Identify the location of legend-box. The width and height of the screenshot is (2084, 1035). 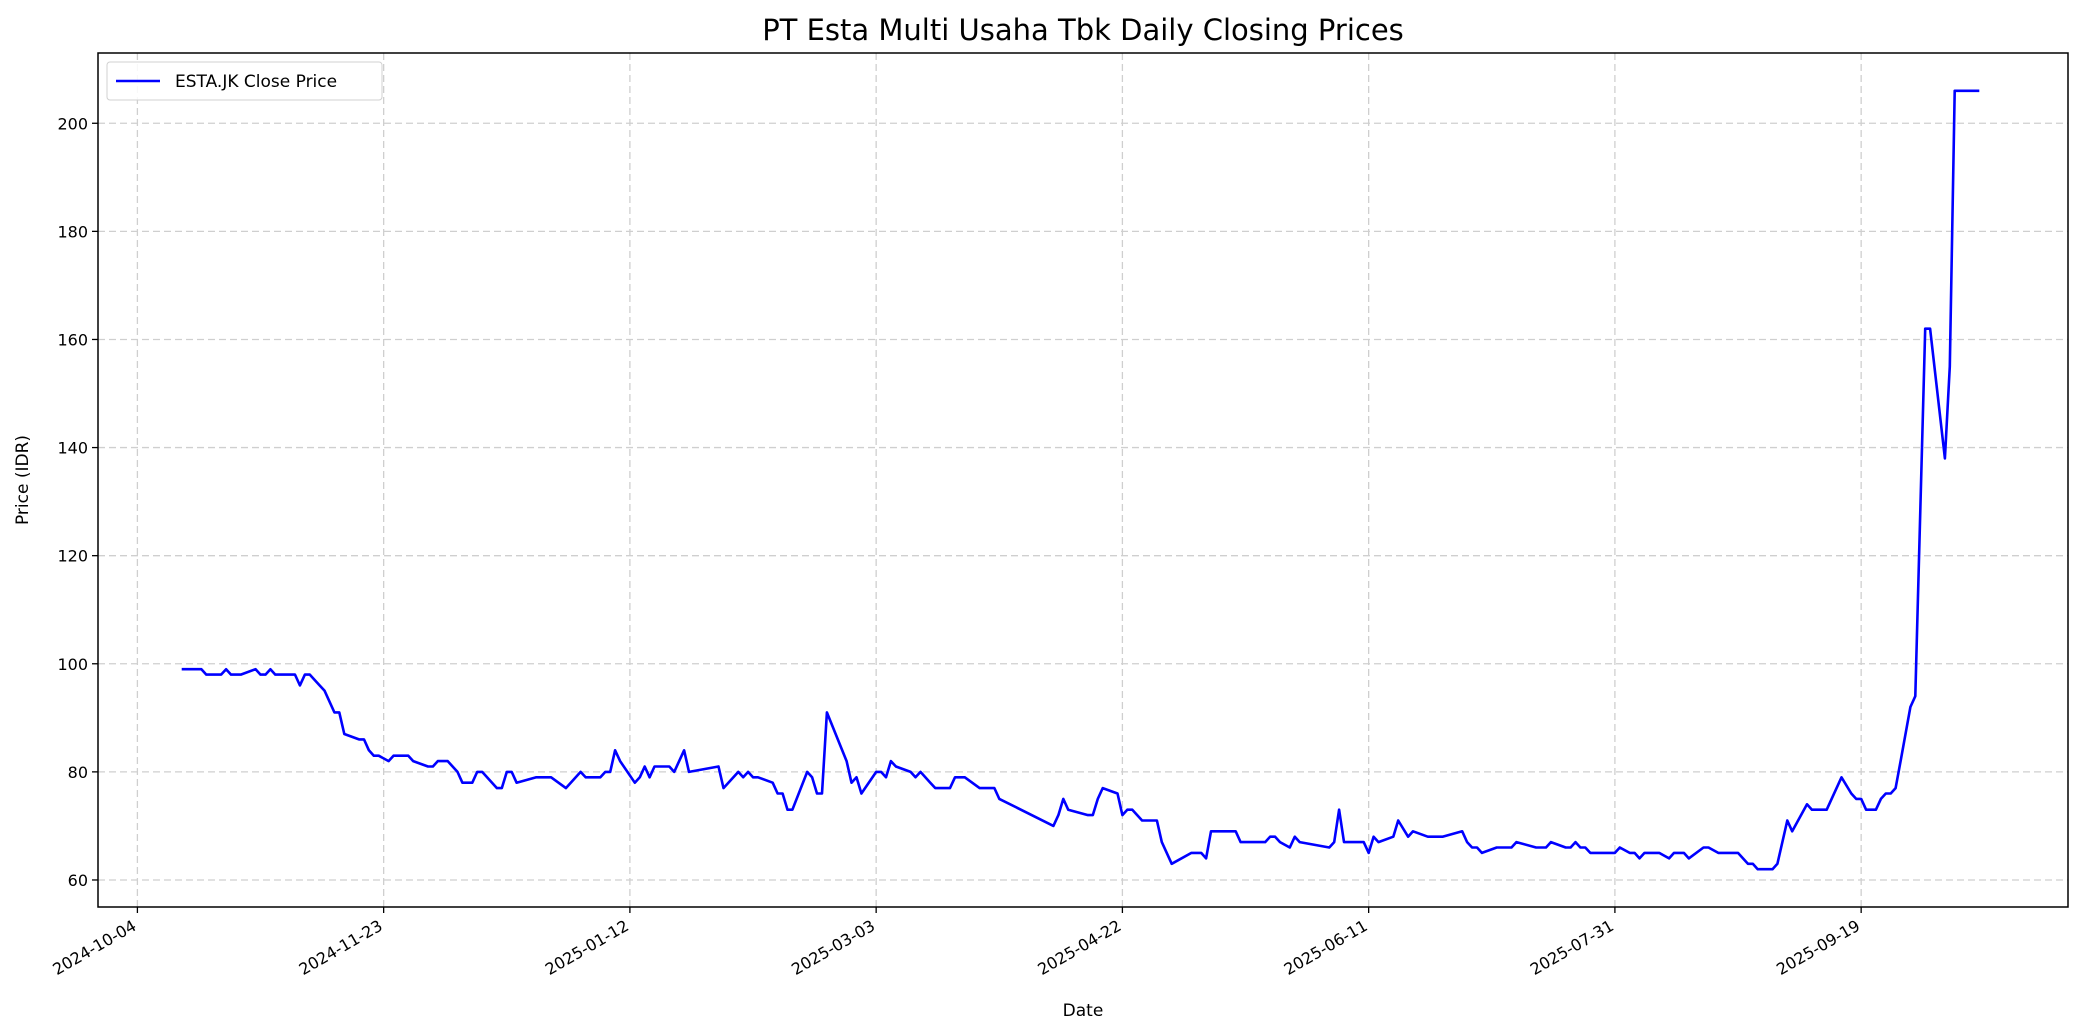
(244, 81).